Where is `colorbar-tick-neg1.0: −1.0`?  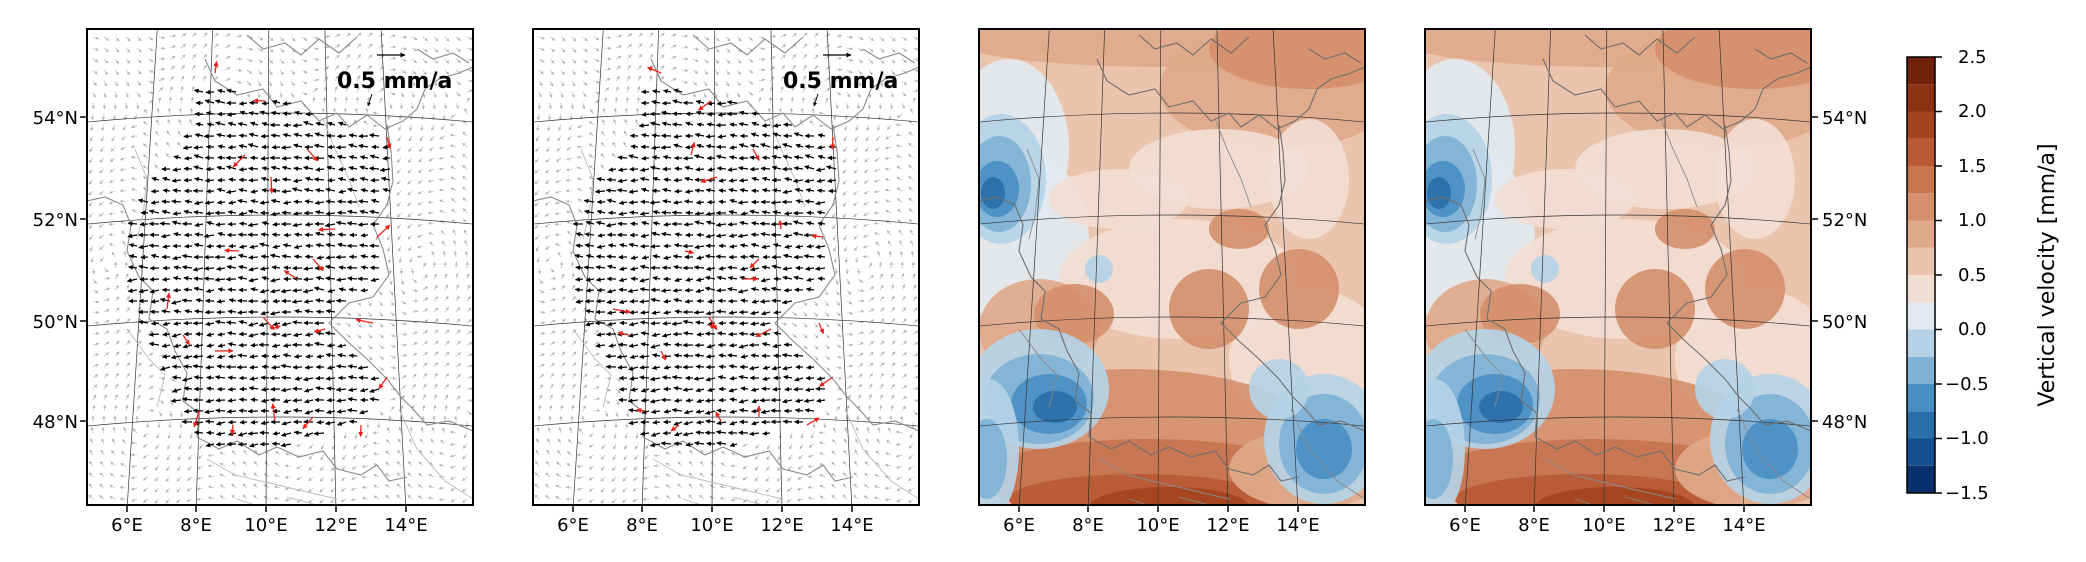
colorbar-tick-neg1.0: −1.0 is located at coordinates (1967, 438).